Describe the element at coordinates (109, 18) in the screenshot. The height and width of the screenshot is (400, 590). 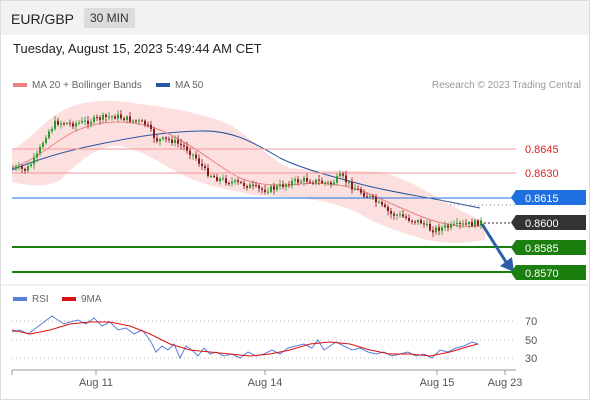
I see `timeframe-button: 30 MIN` at that location.